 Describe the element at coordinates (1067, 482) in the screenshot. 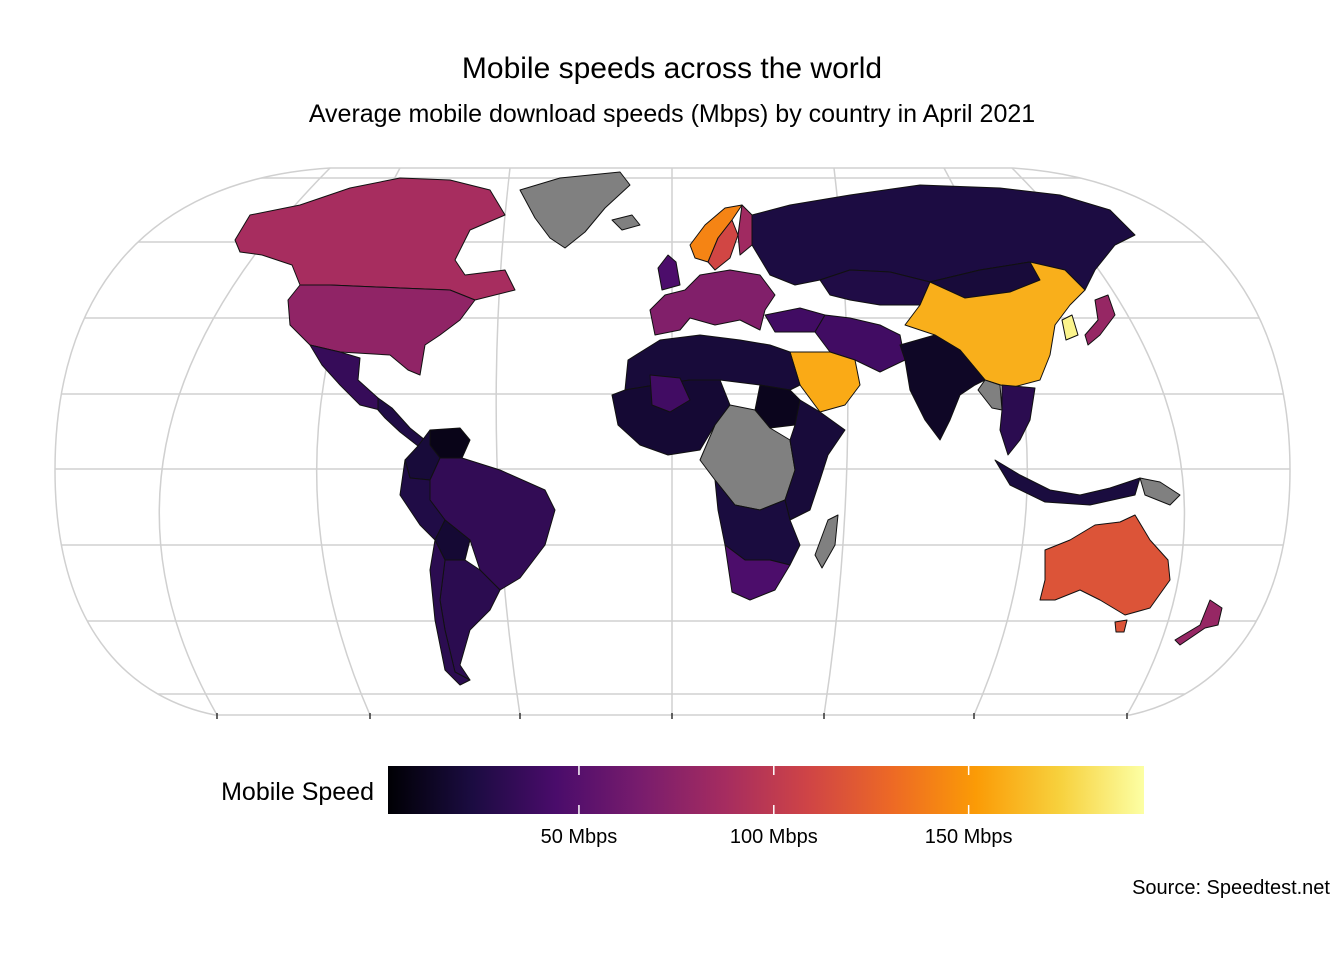

I see `region-indonesia` at that location.